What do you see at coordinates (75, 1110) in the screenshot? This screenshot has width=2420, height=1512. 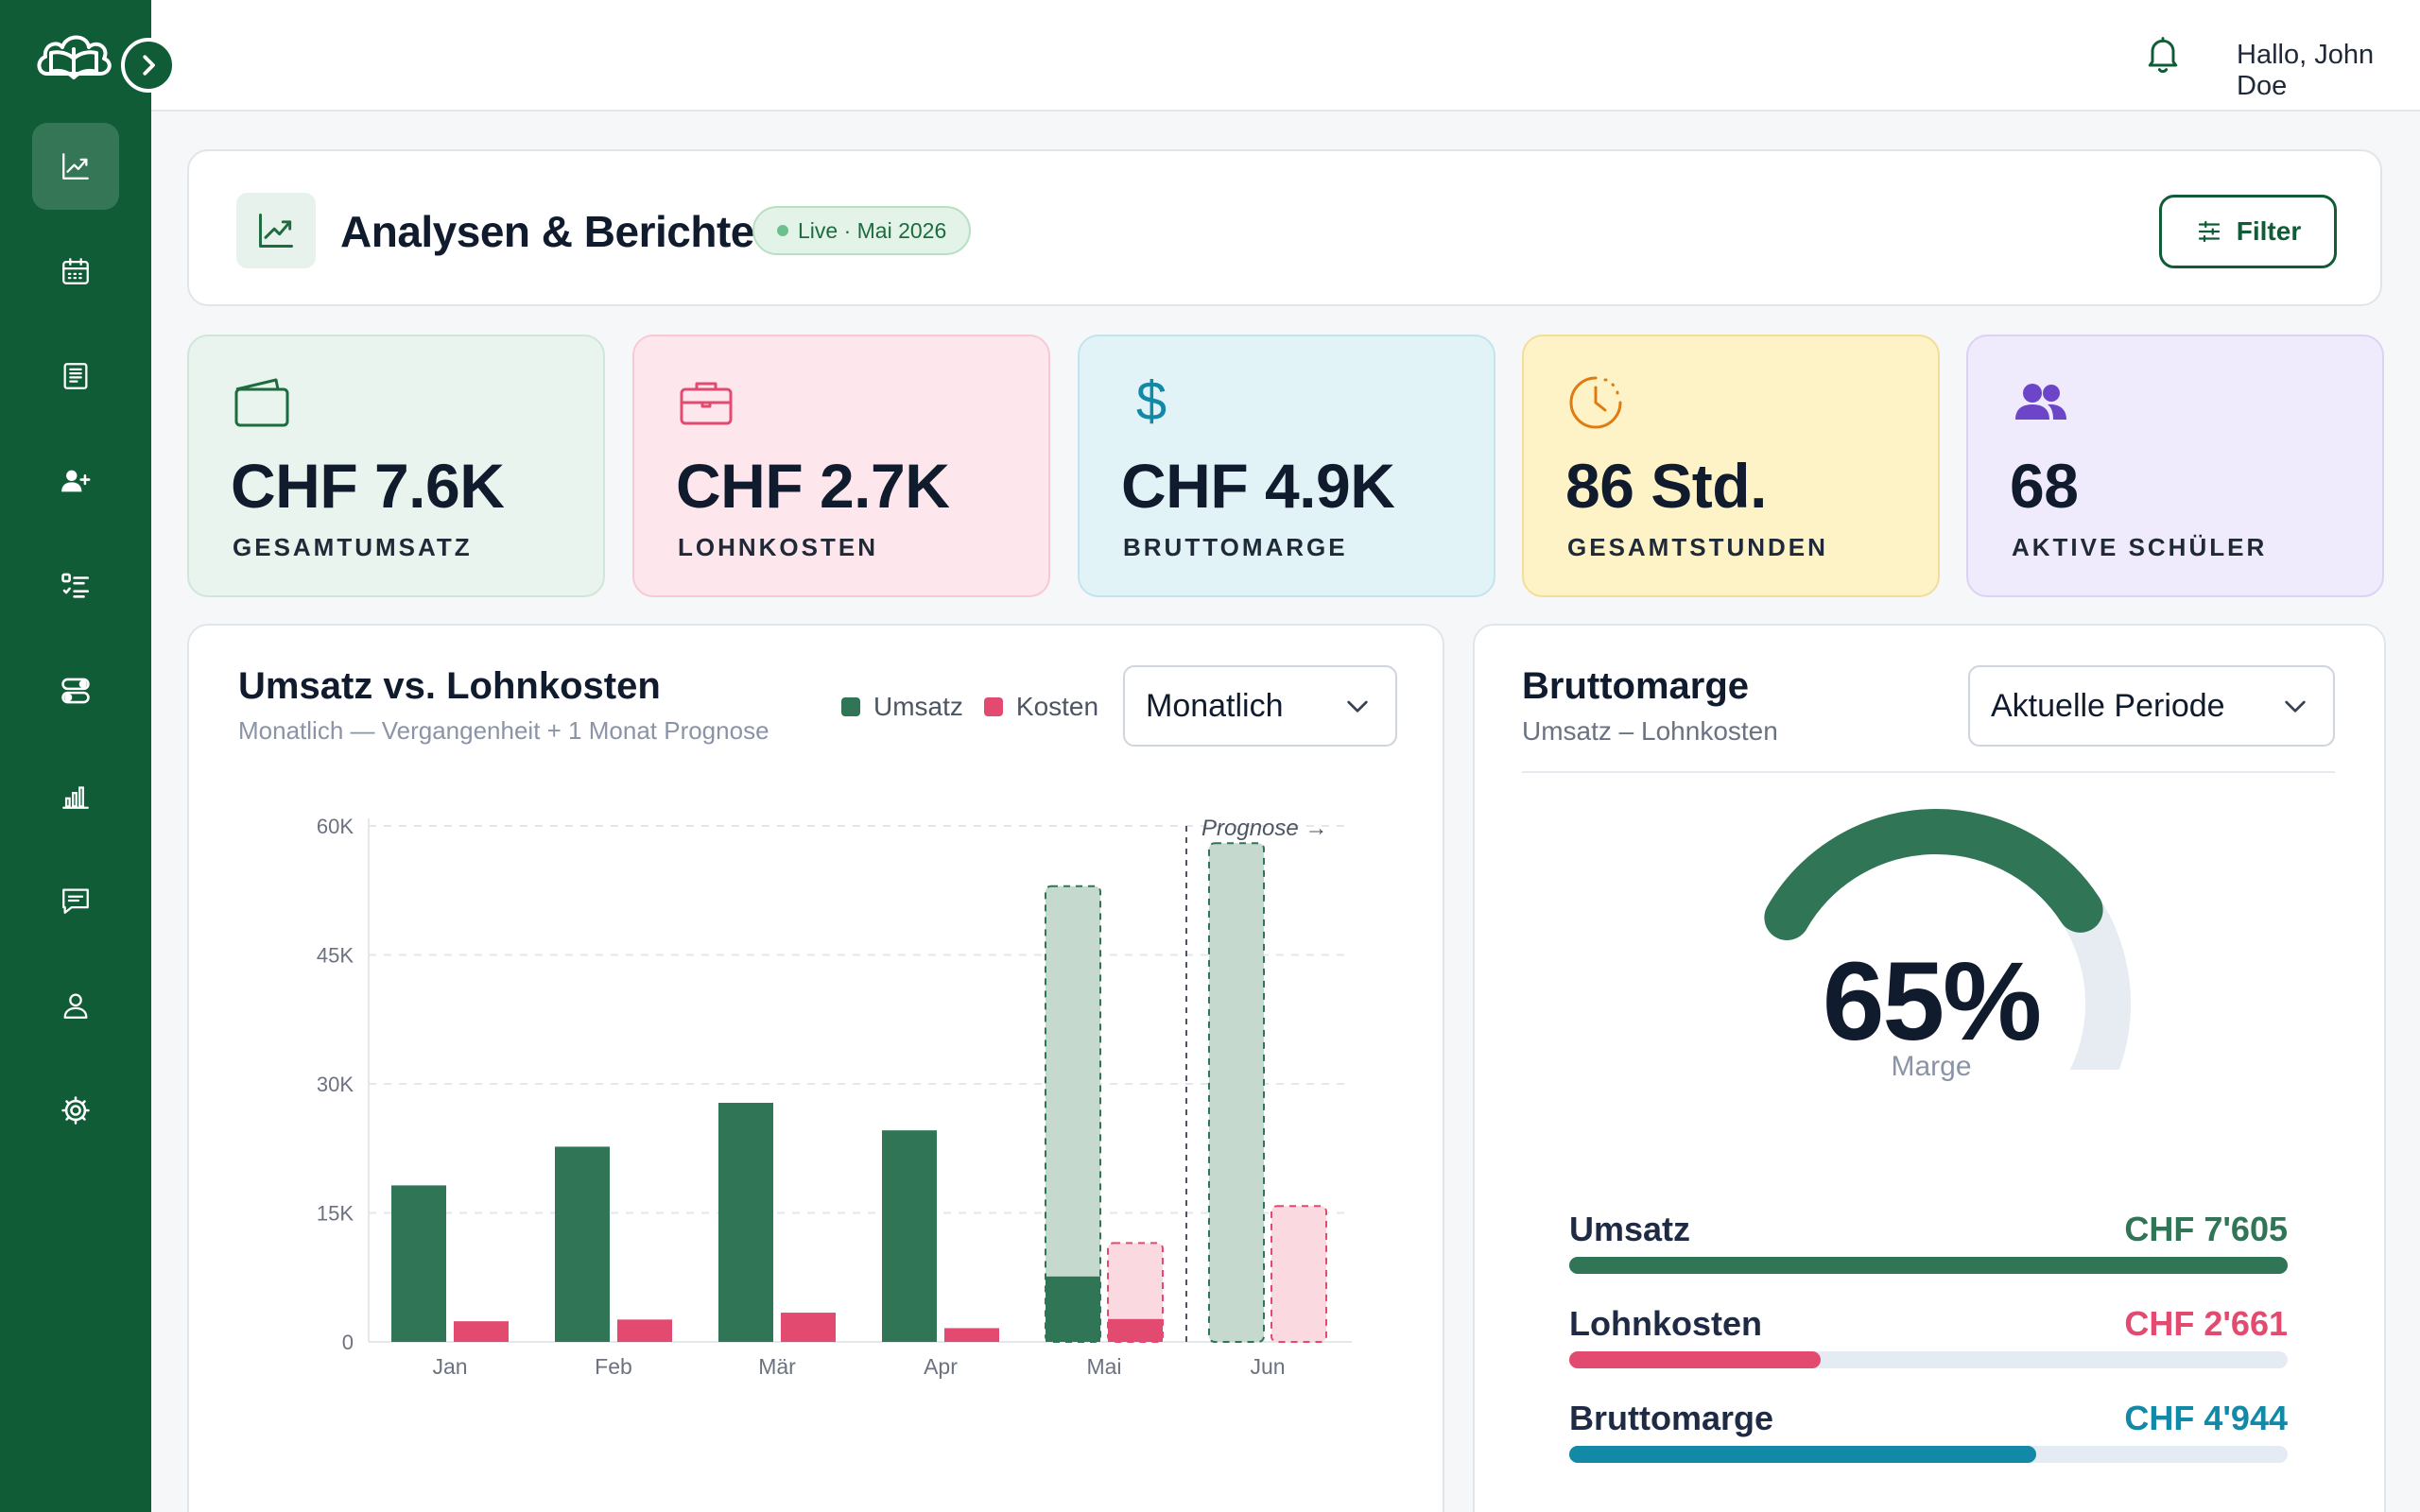 I see `sidebar-item-settings` at bounding box center [75, 1110].